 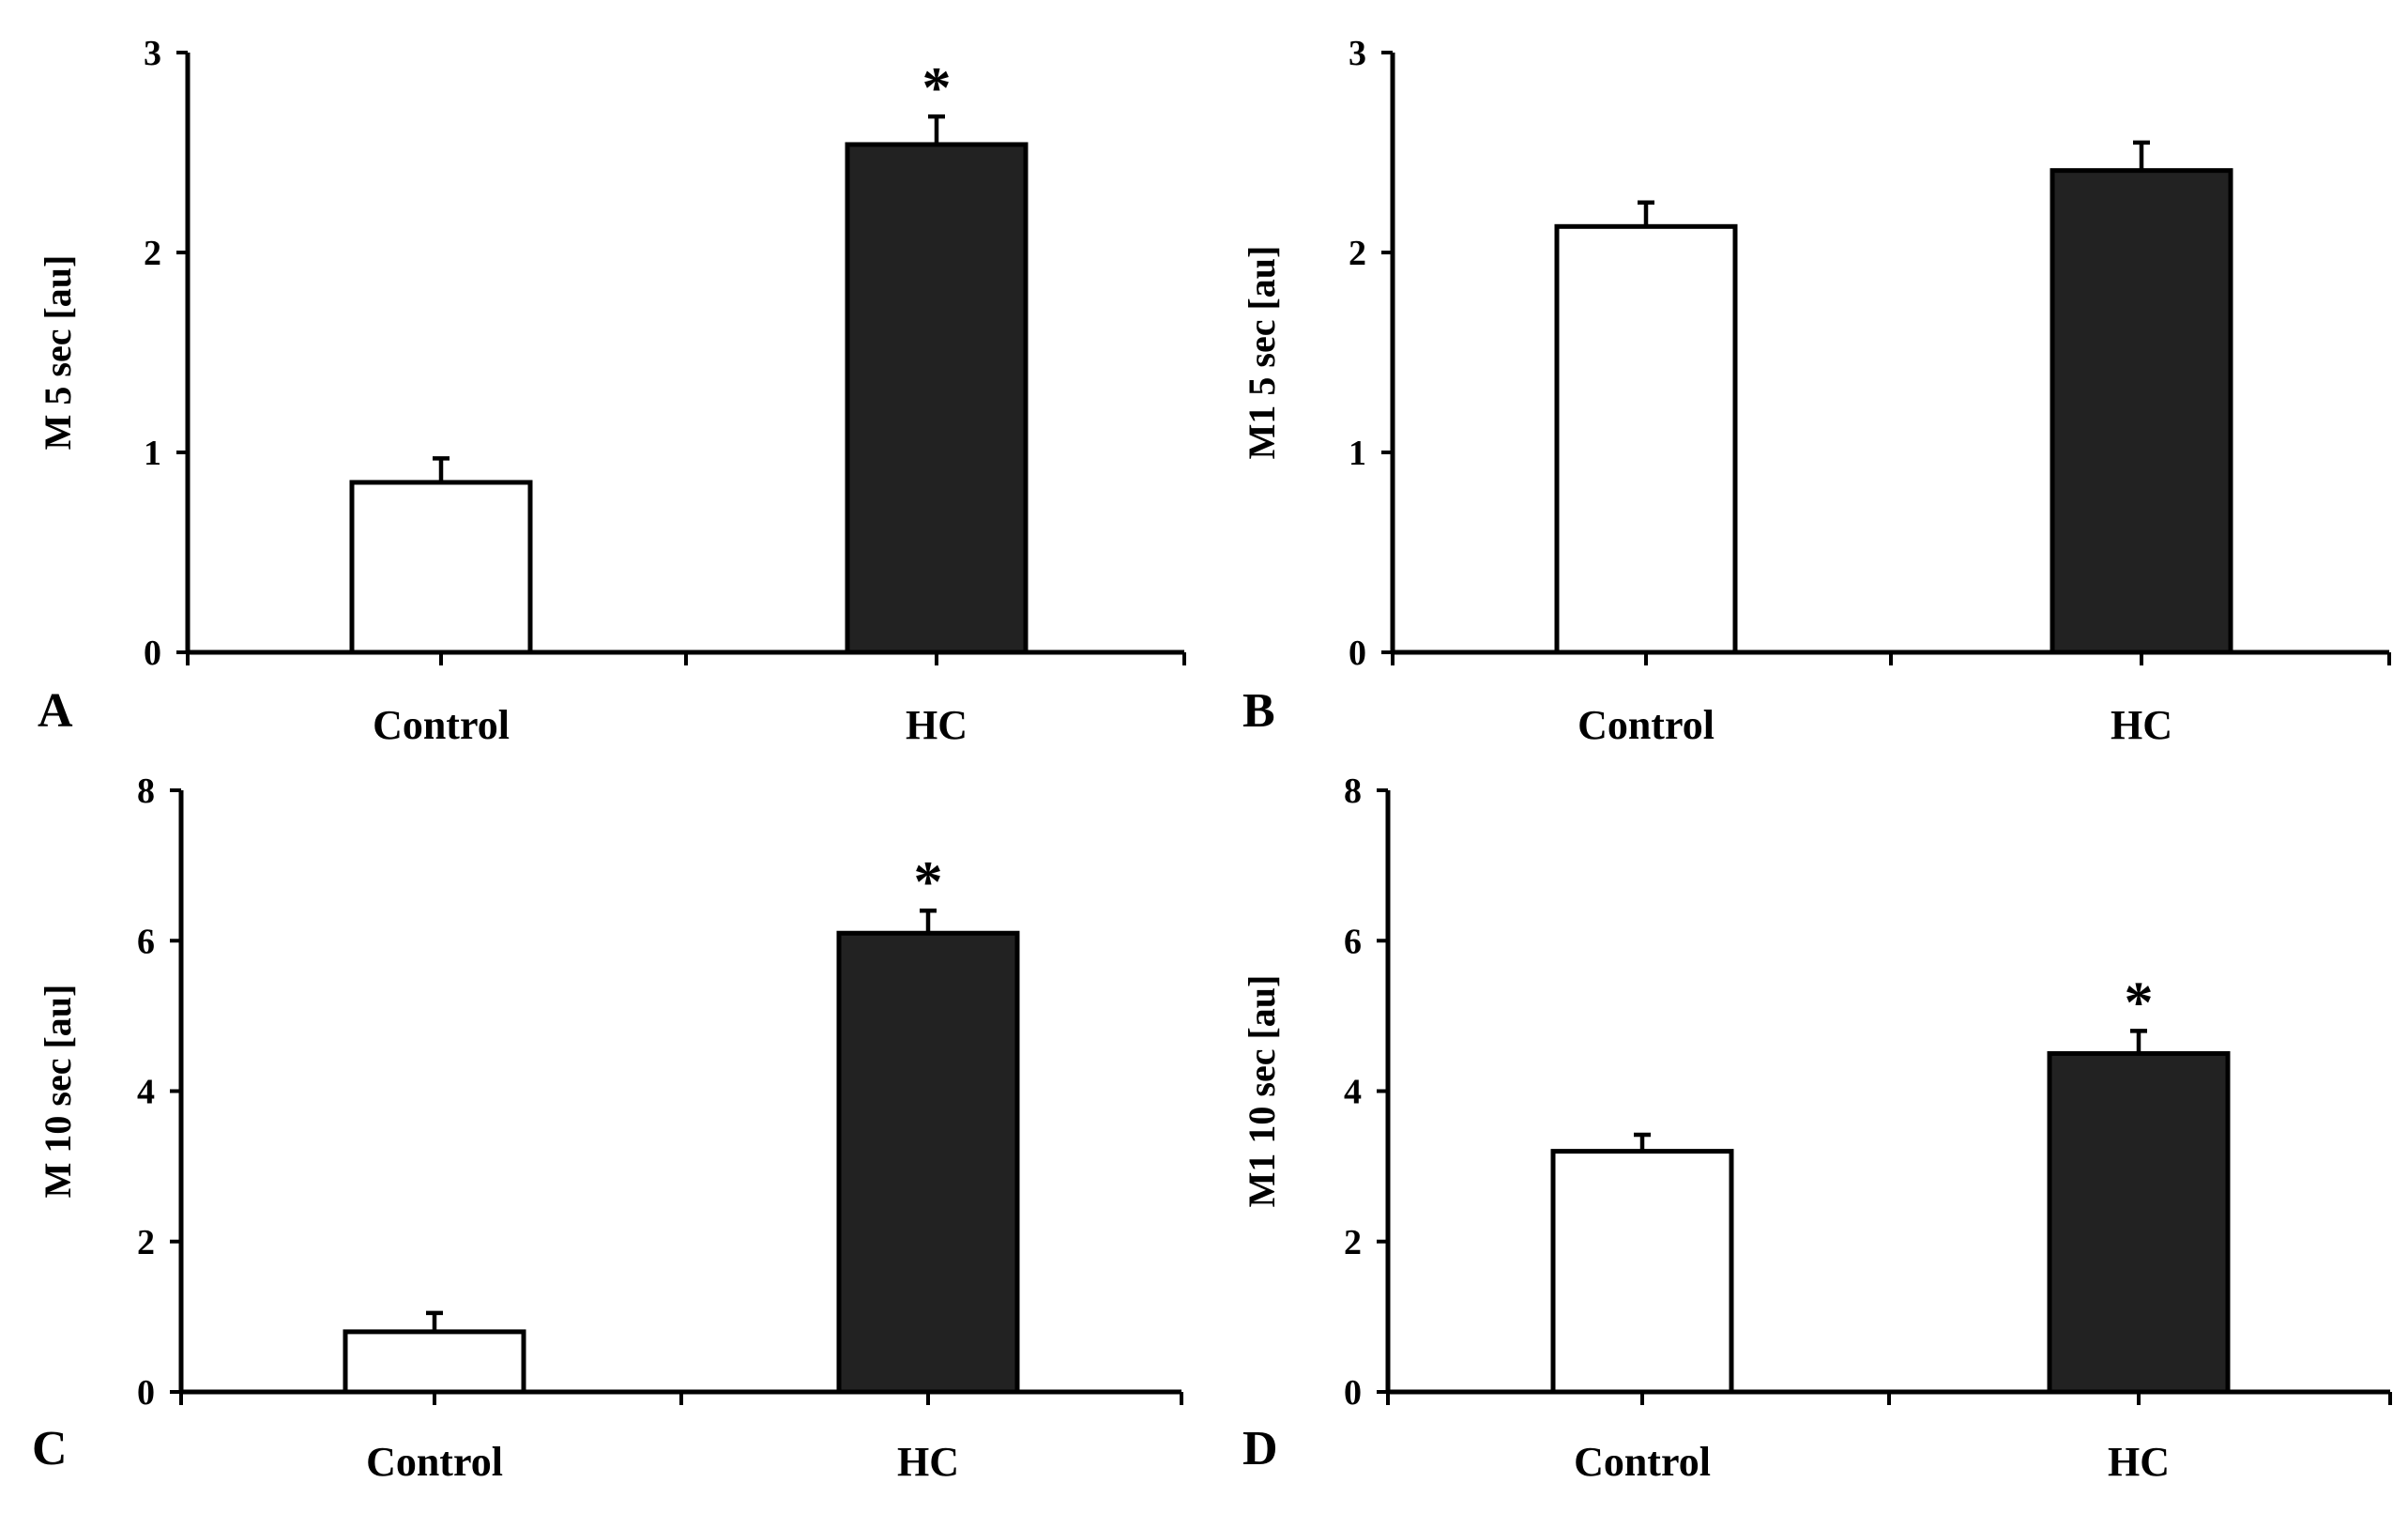 What do you see at coordinates (1262, 353) in the screenshot?
I see `y-axis-label: M1 5 sec [au]` at bounding box center [1262, 353].